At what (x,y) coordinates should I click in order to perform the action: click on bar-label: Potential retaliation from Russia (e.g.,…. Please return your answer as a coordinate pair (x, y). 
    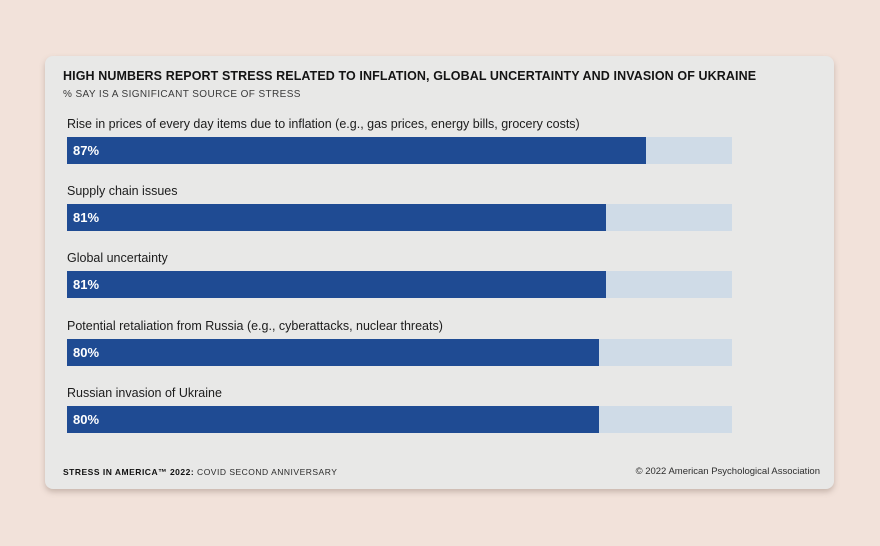
    Looking at the image, I should click on (255, 326).